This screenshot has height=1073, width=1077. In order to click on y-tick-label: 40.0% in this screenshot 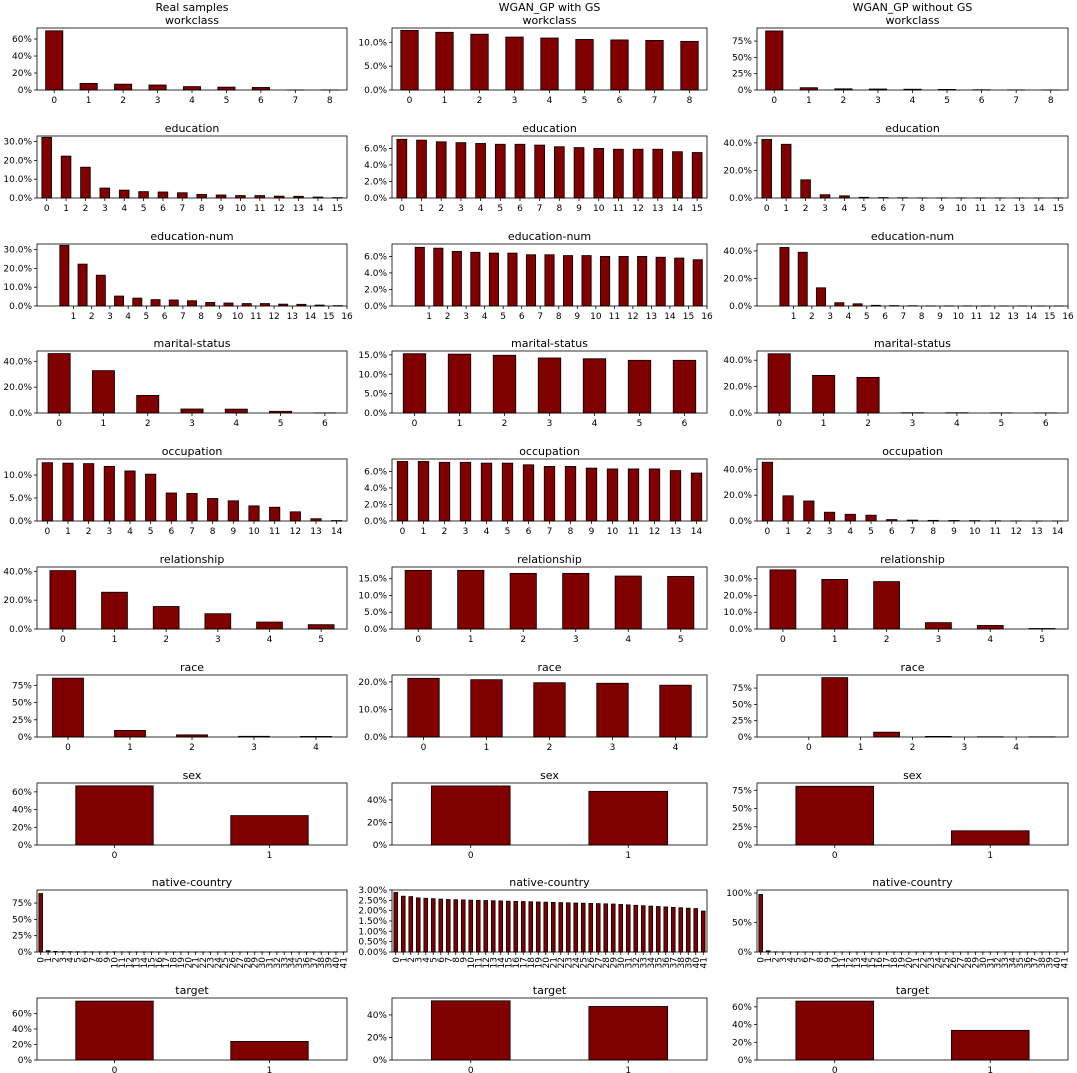, I will do `click(737, 252)`.